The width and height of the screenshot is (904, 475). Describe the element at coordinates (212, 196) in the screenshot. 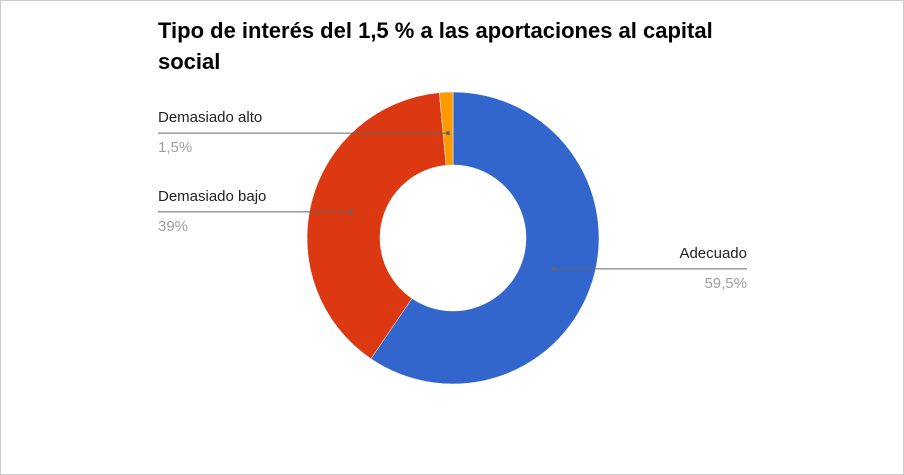

I see `slice-label: Demasiado bajo` at that location.